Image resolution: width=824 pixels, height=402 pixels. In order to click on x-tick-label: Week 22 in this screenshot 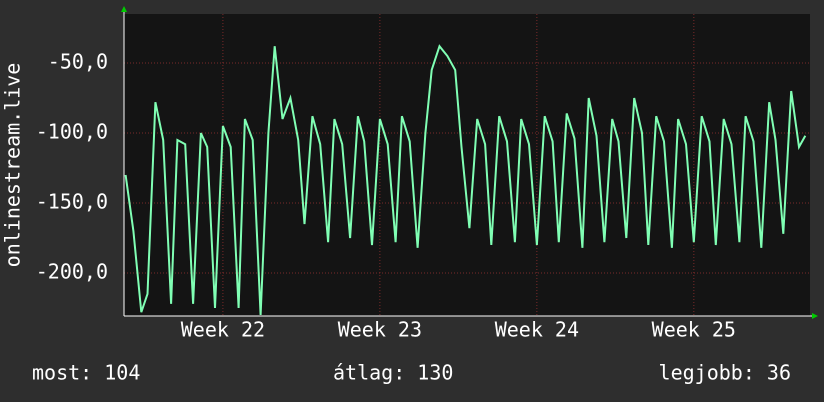, I will do `click(223, 330)`.